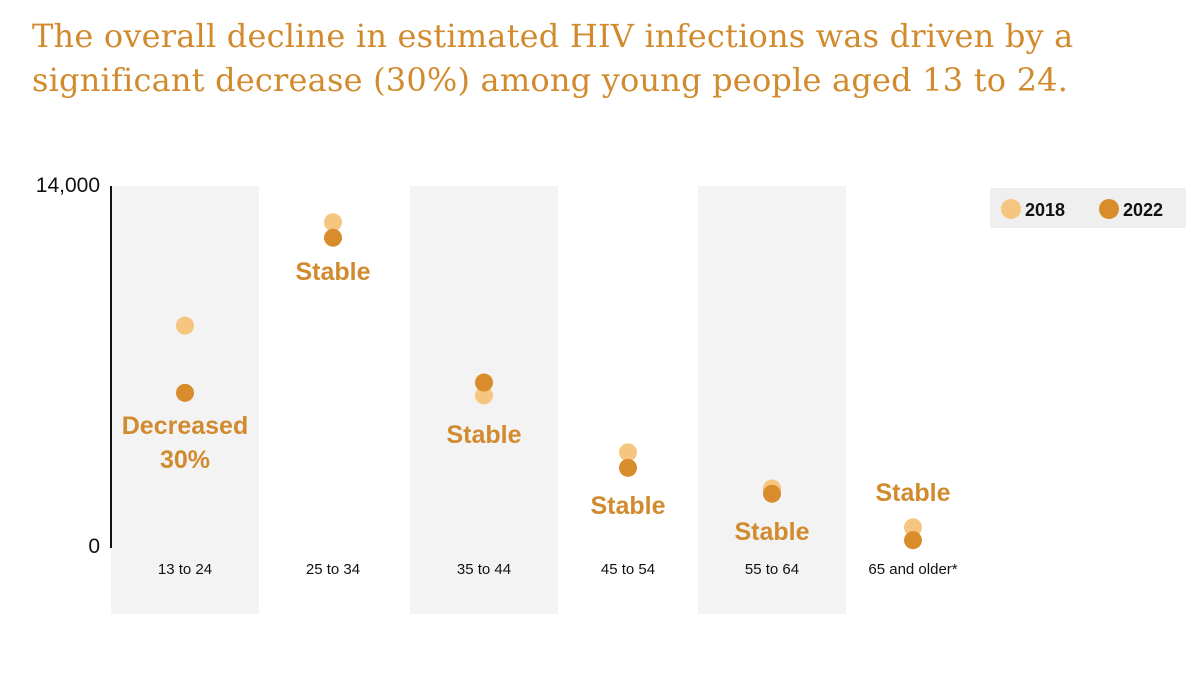 This screenshot has width=1200, height=675. I want to click on legend-background, so click(1088, 208).